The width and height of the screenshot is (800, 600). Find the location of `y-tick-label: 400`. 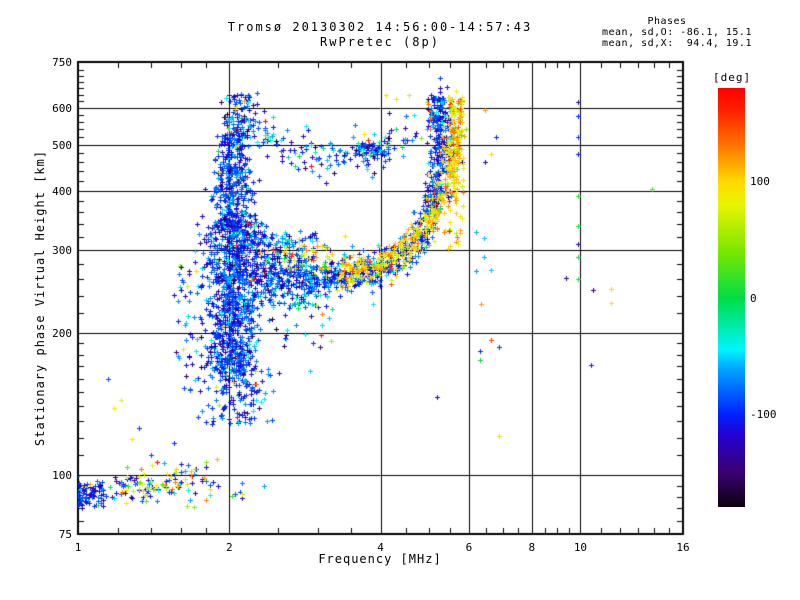

y-tick-label: 400 is located at coordinates (62, 191).